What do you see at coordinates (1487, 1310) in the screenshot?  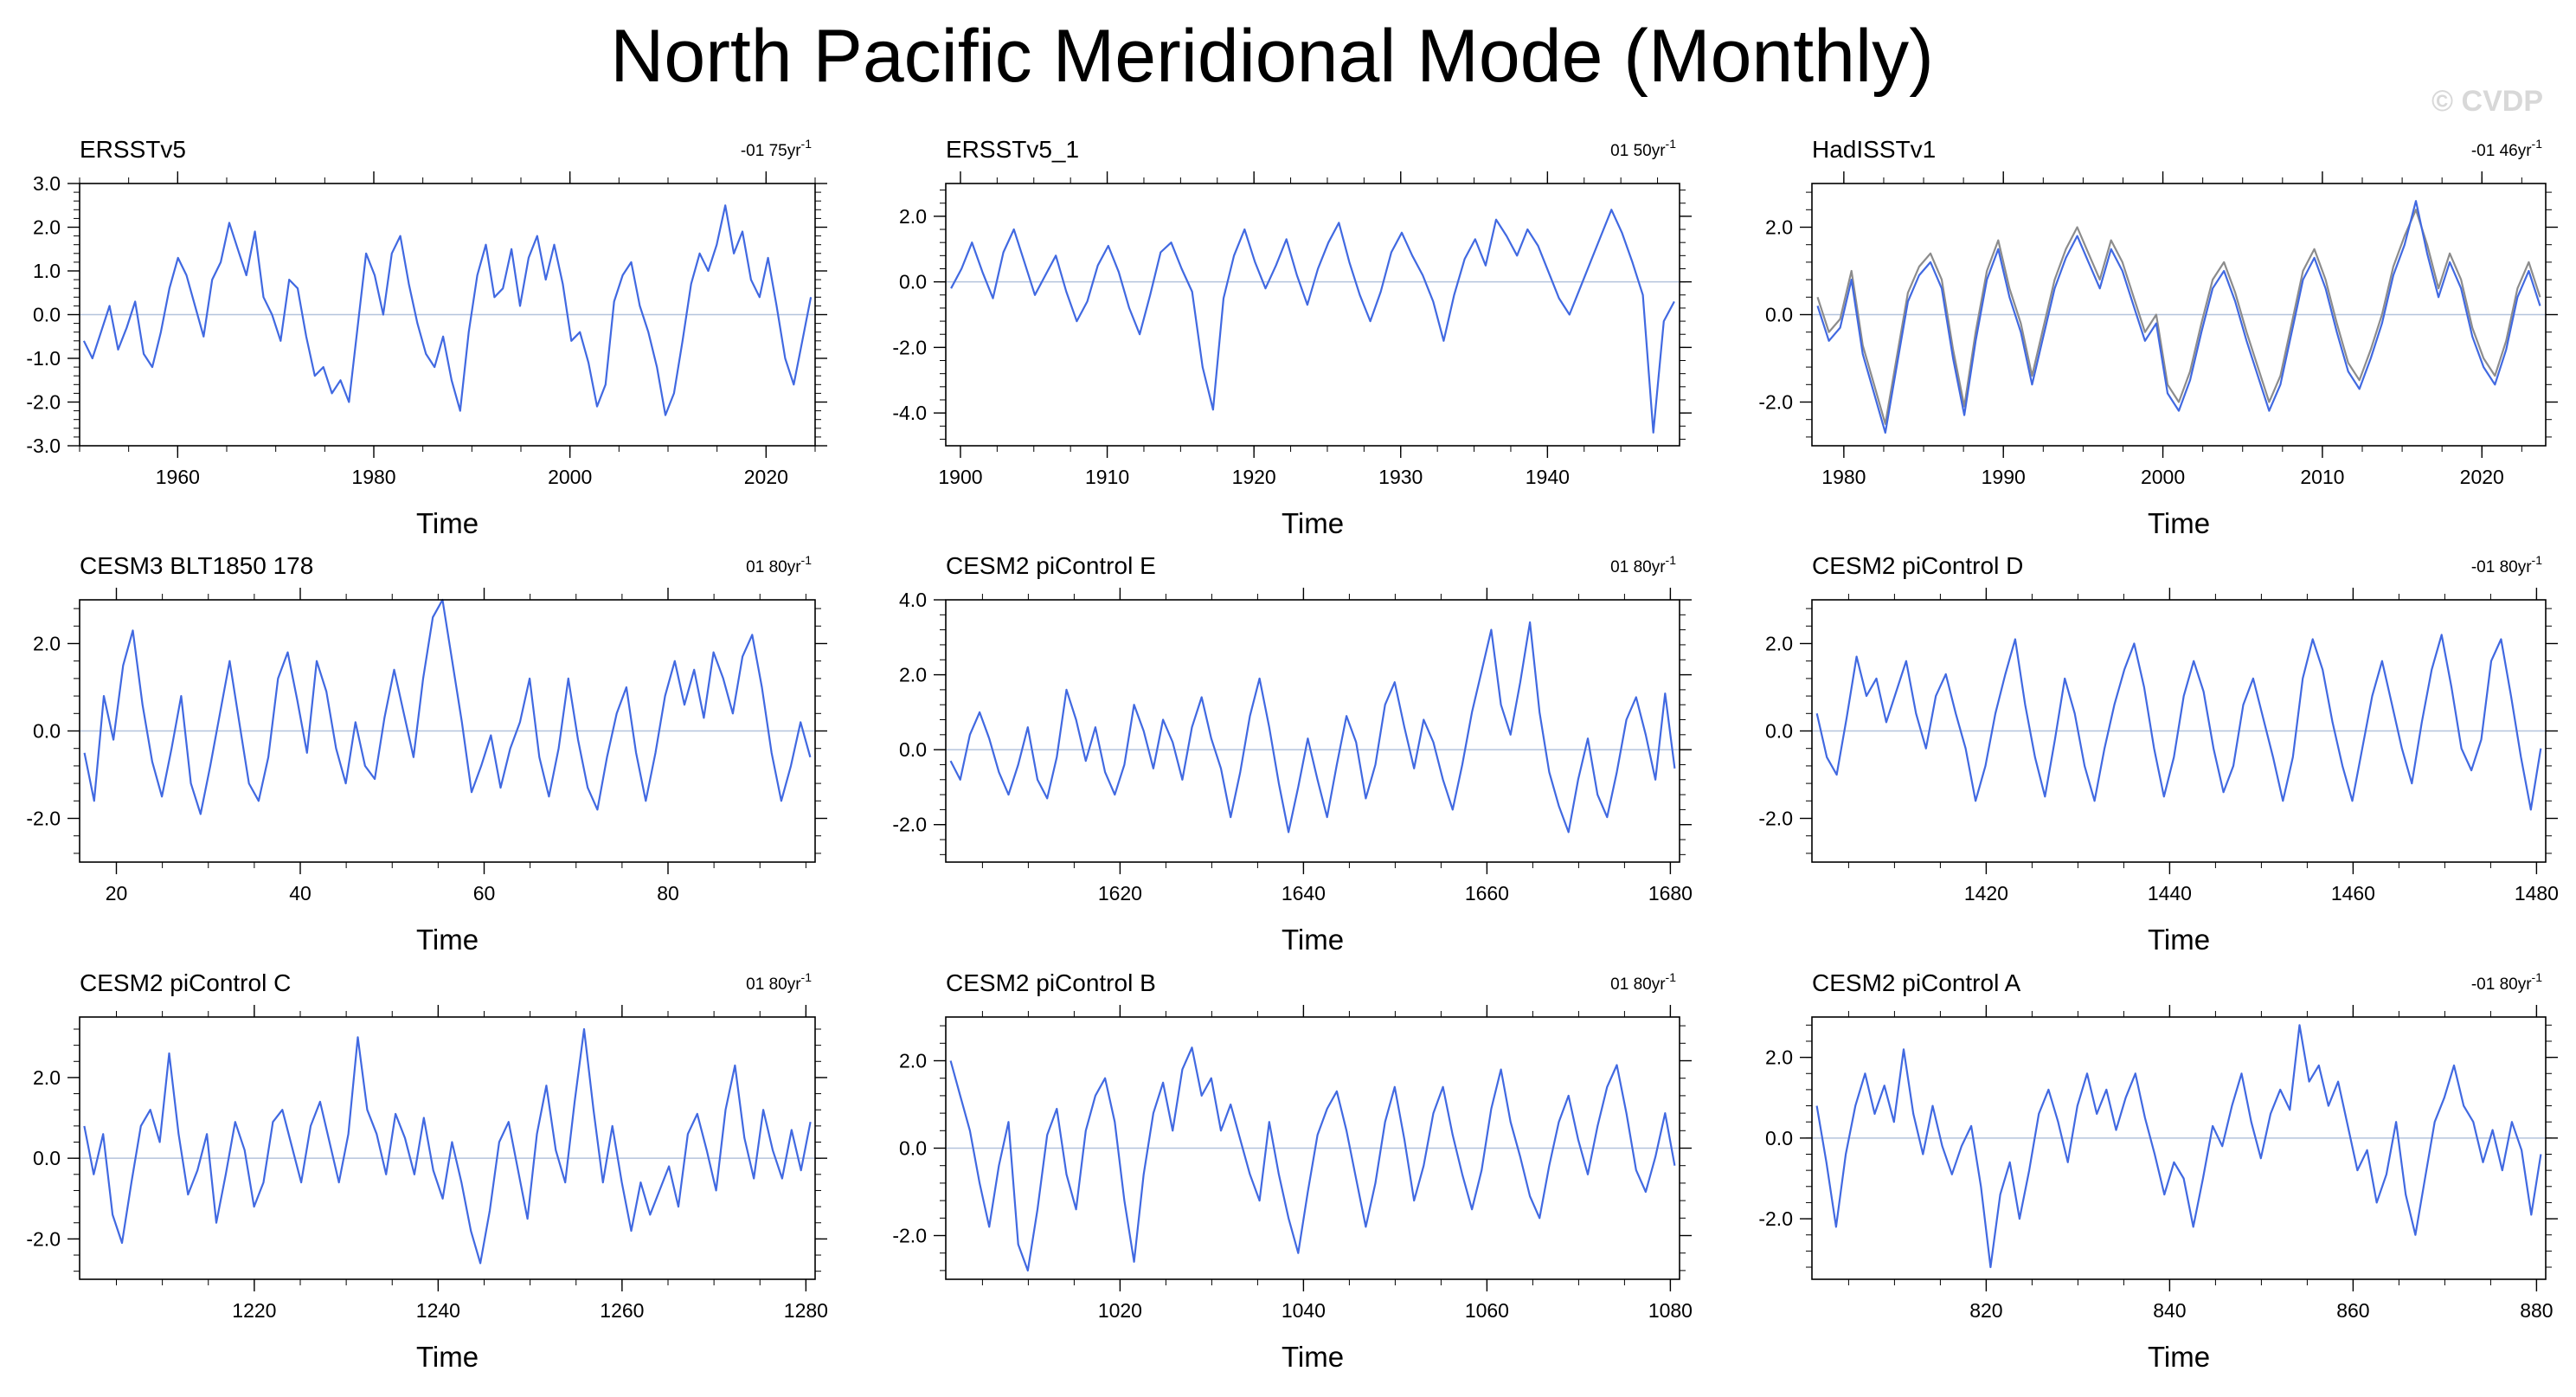 I see `x-tick-label: 1060` at bounding box center [1487, 1310].